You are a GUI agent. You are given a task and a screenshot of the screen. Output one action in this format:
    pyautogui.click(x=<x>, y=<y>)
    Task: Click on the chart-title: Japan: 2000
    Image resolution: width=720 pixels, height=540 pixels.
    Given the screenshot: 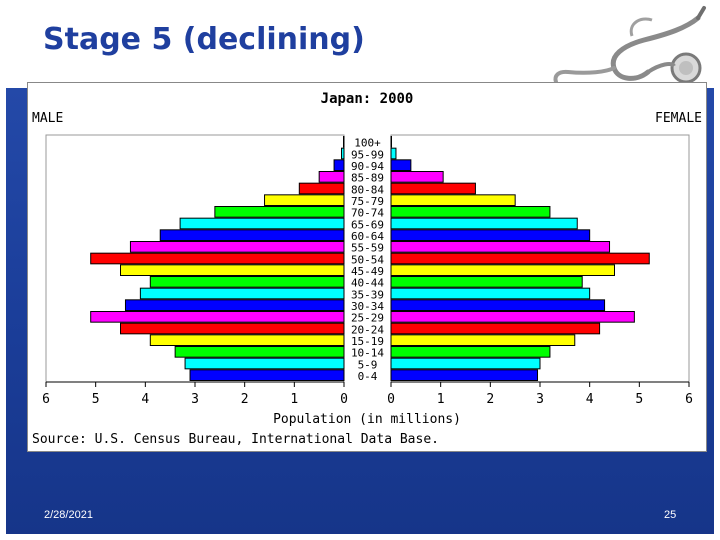 What is the action you would take?
    pyautogui.click(x=367, y=99)
    